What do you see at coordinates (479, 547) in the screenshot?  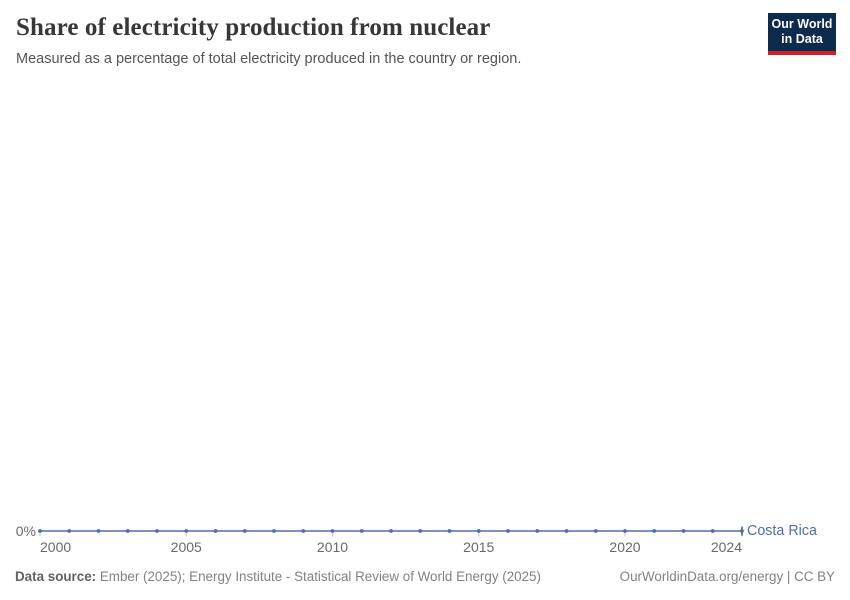 I see `x-axis-tick-label: 2015` at bounding box center [479, 547].